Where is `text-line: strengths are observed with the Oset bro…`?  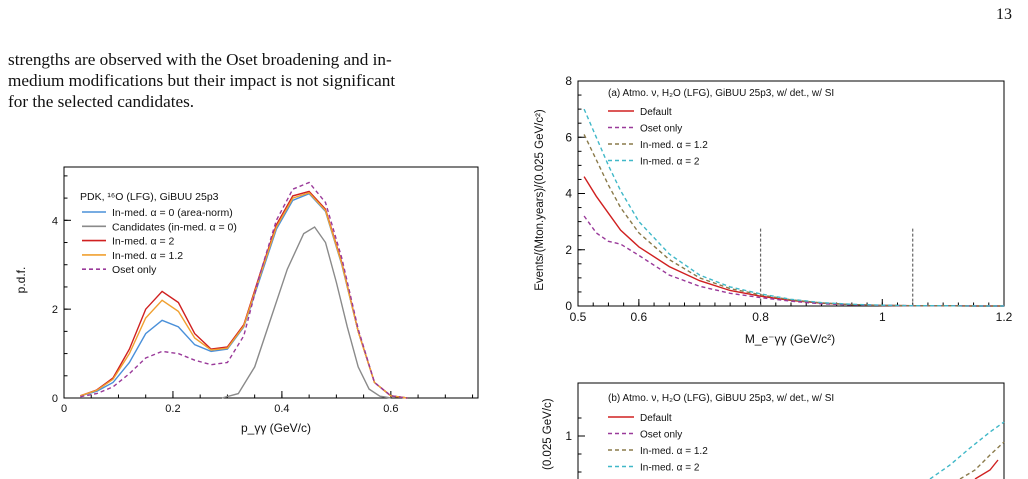
text-line: strengths are observed with the Oset bro… is located at coordinates (200, 59).